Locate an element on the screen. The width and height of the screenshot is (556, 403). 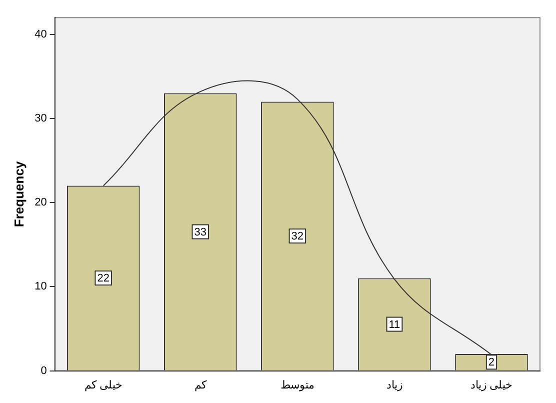
x-tick-label: زیاد is located at coordinates (394, 385).